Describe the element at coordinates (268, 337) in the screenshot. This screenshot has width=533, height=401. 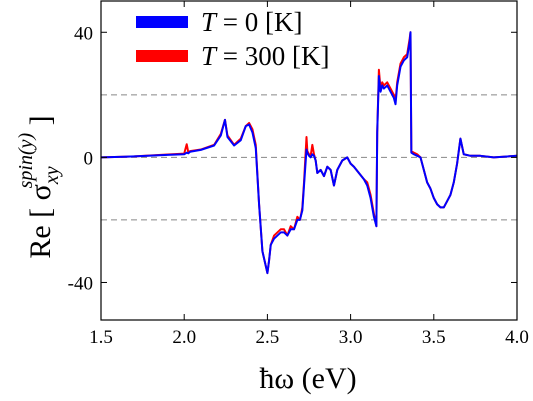
I see `x-tick-label: 2.5` at that location.